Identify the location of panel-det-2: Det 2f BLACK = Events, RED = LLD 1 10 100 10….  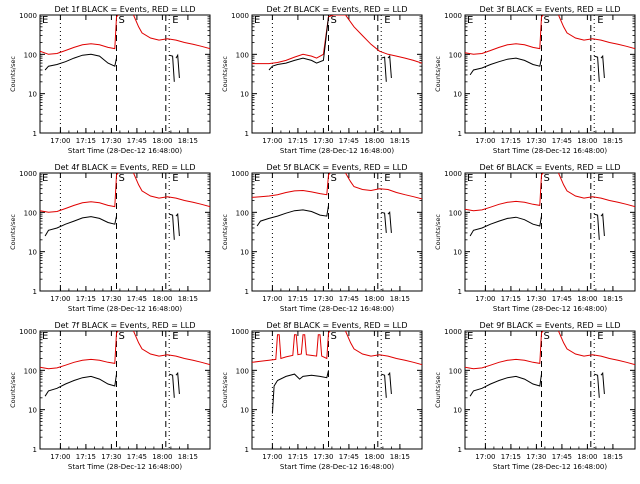
(322, 80).